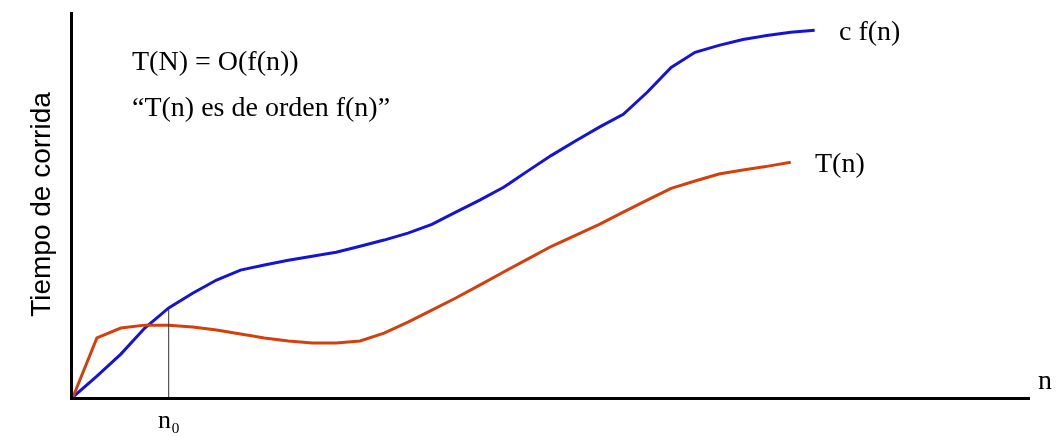  I want to click on x-axis-title: n, so click(1045, 379).